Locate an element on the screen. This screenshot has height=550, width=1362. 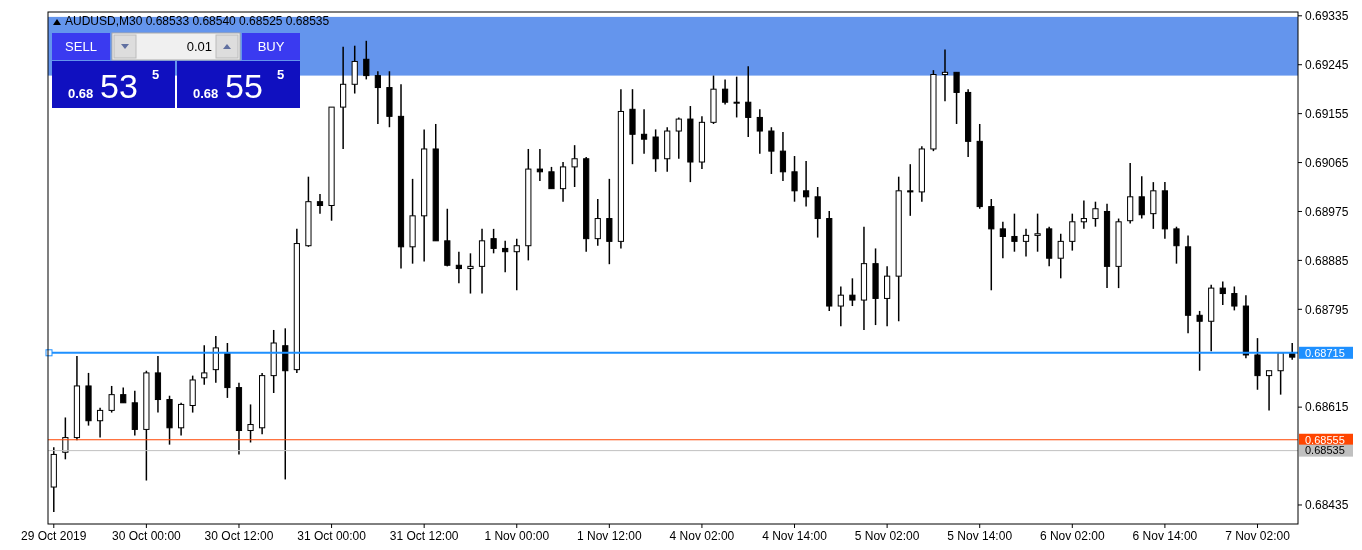
x-tick-label: 4 Nov 14:00 is located at coordinates (795, 536).